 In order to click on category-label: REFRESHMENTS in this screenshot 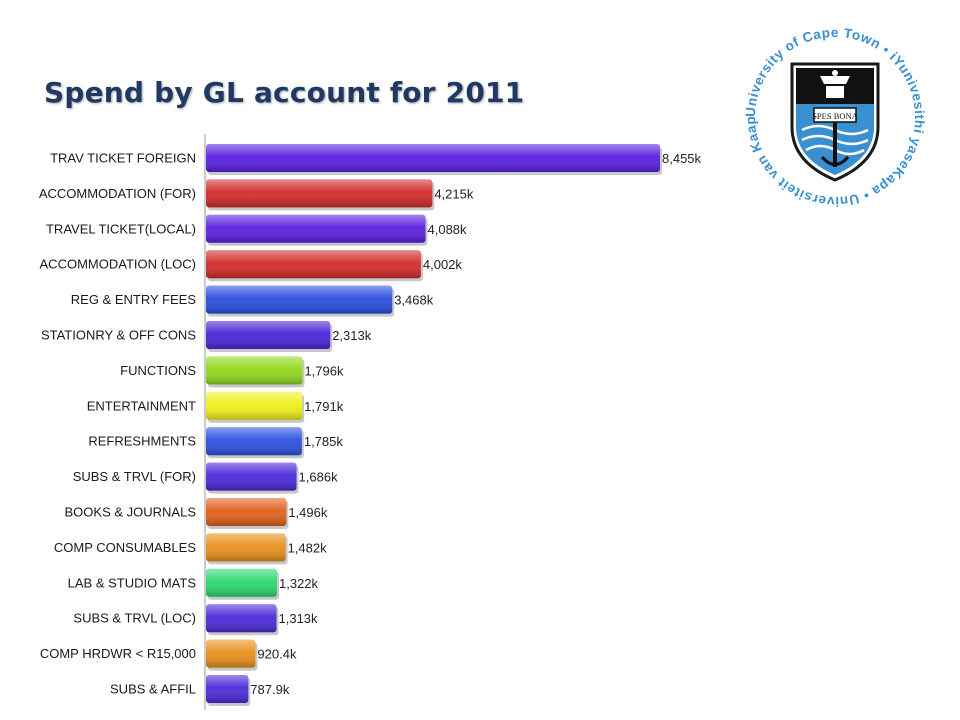, I will do `click(142, 441)`.